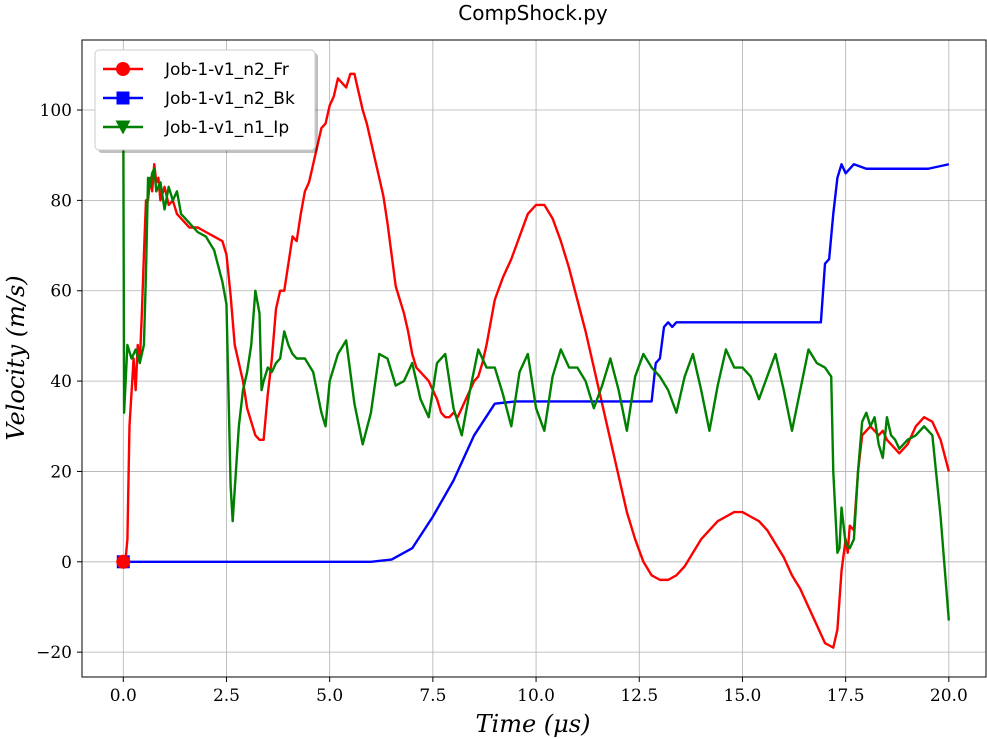 This screenshot has height=739, width=987. Describe the element at coordinates (61, 382) in the screenshot. I see `y-tick-label: 40` at that location.